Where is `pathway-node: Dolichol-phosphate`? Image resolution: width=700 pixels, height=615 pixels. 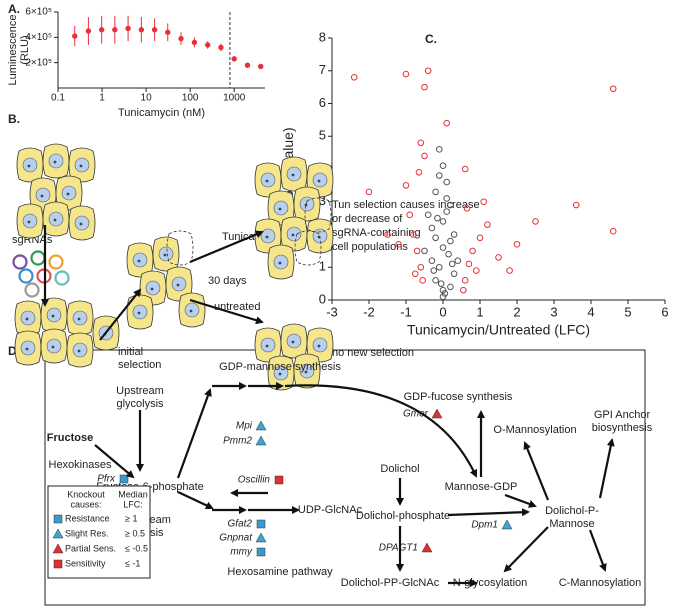 pathway-node: Dolichol-phosphate is located at coordinates (403, 516).